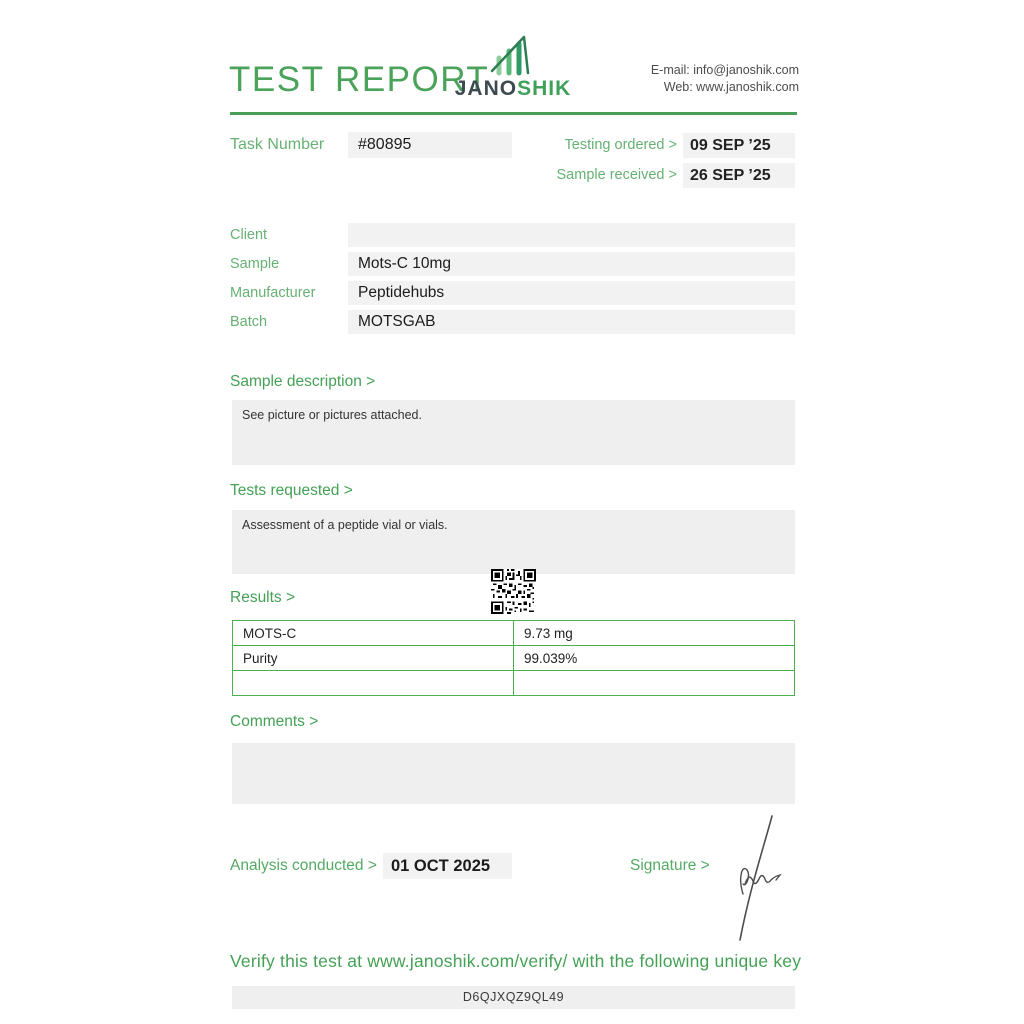  Describe the element at coordinates (373, 683) in the screenshot. I see `result-name-cell` at that location.